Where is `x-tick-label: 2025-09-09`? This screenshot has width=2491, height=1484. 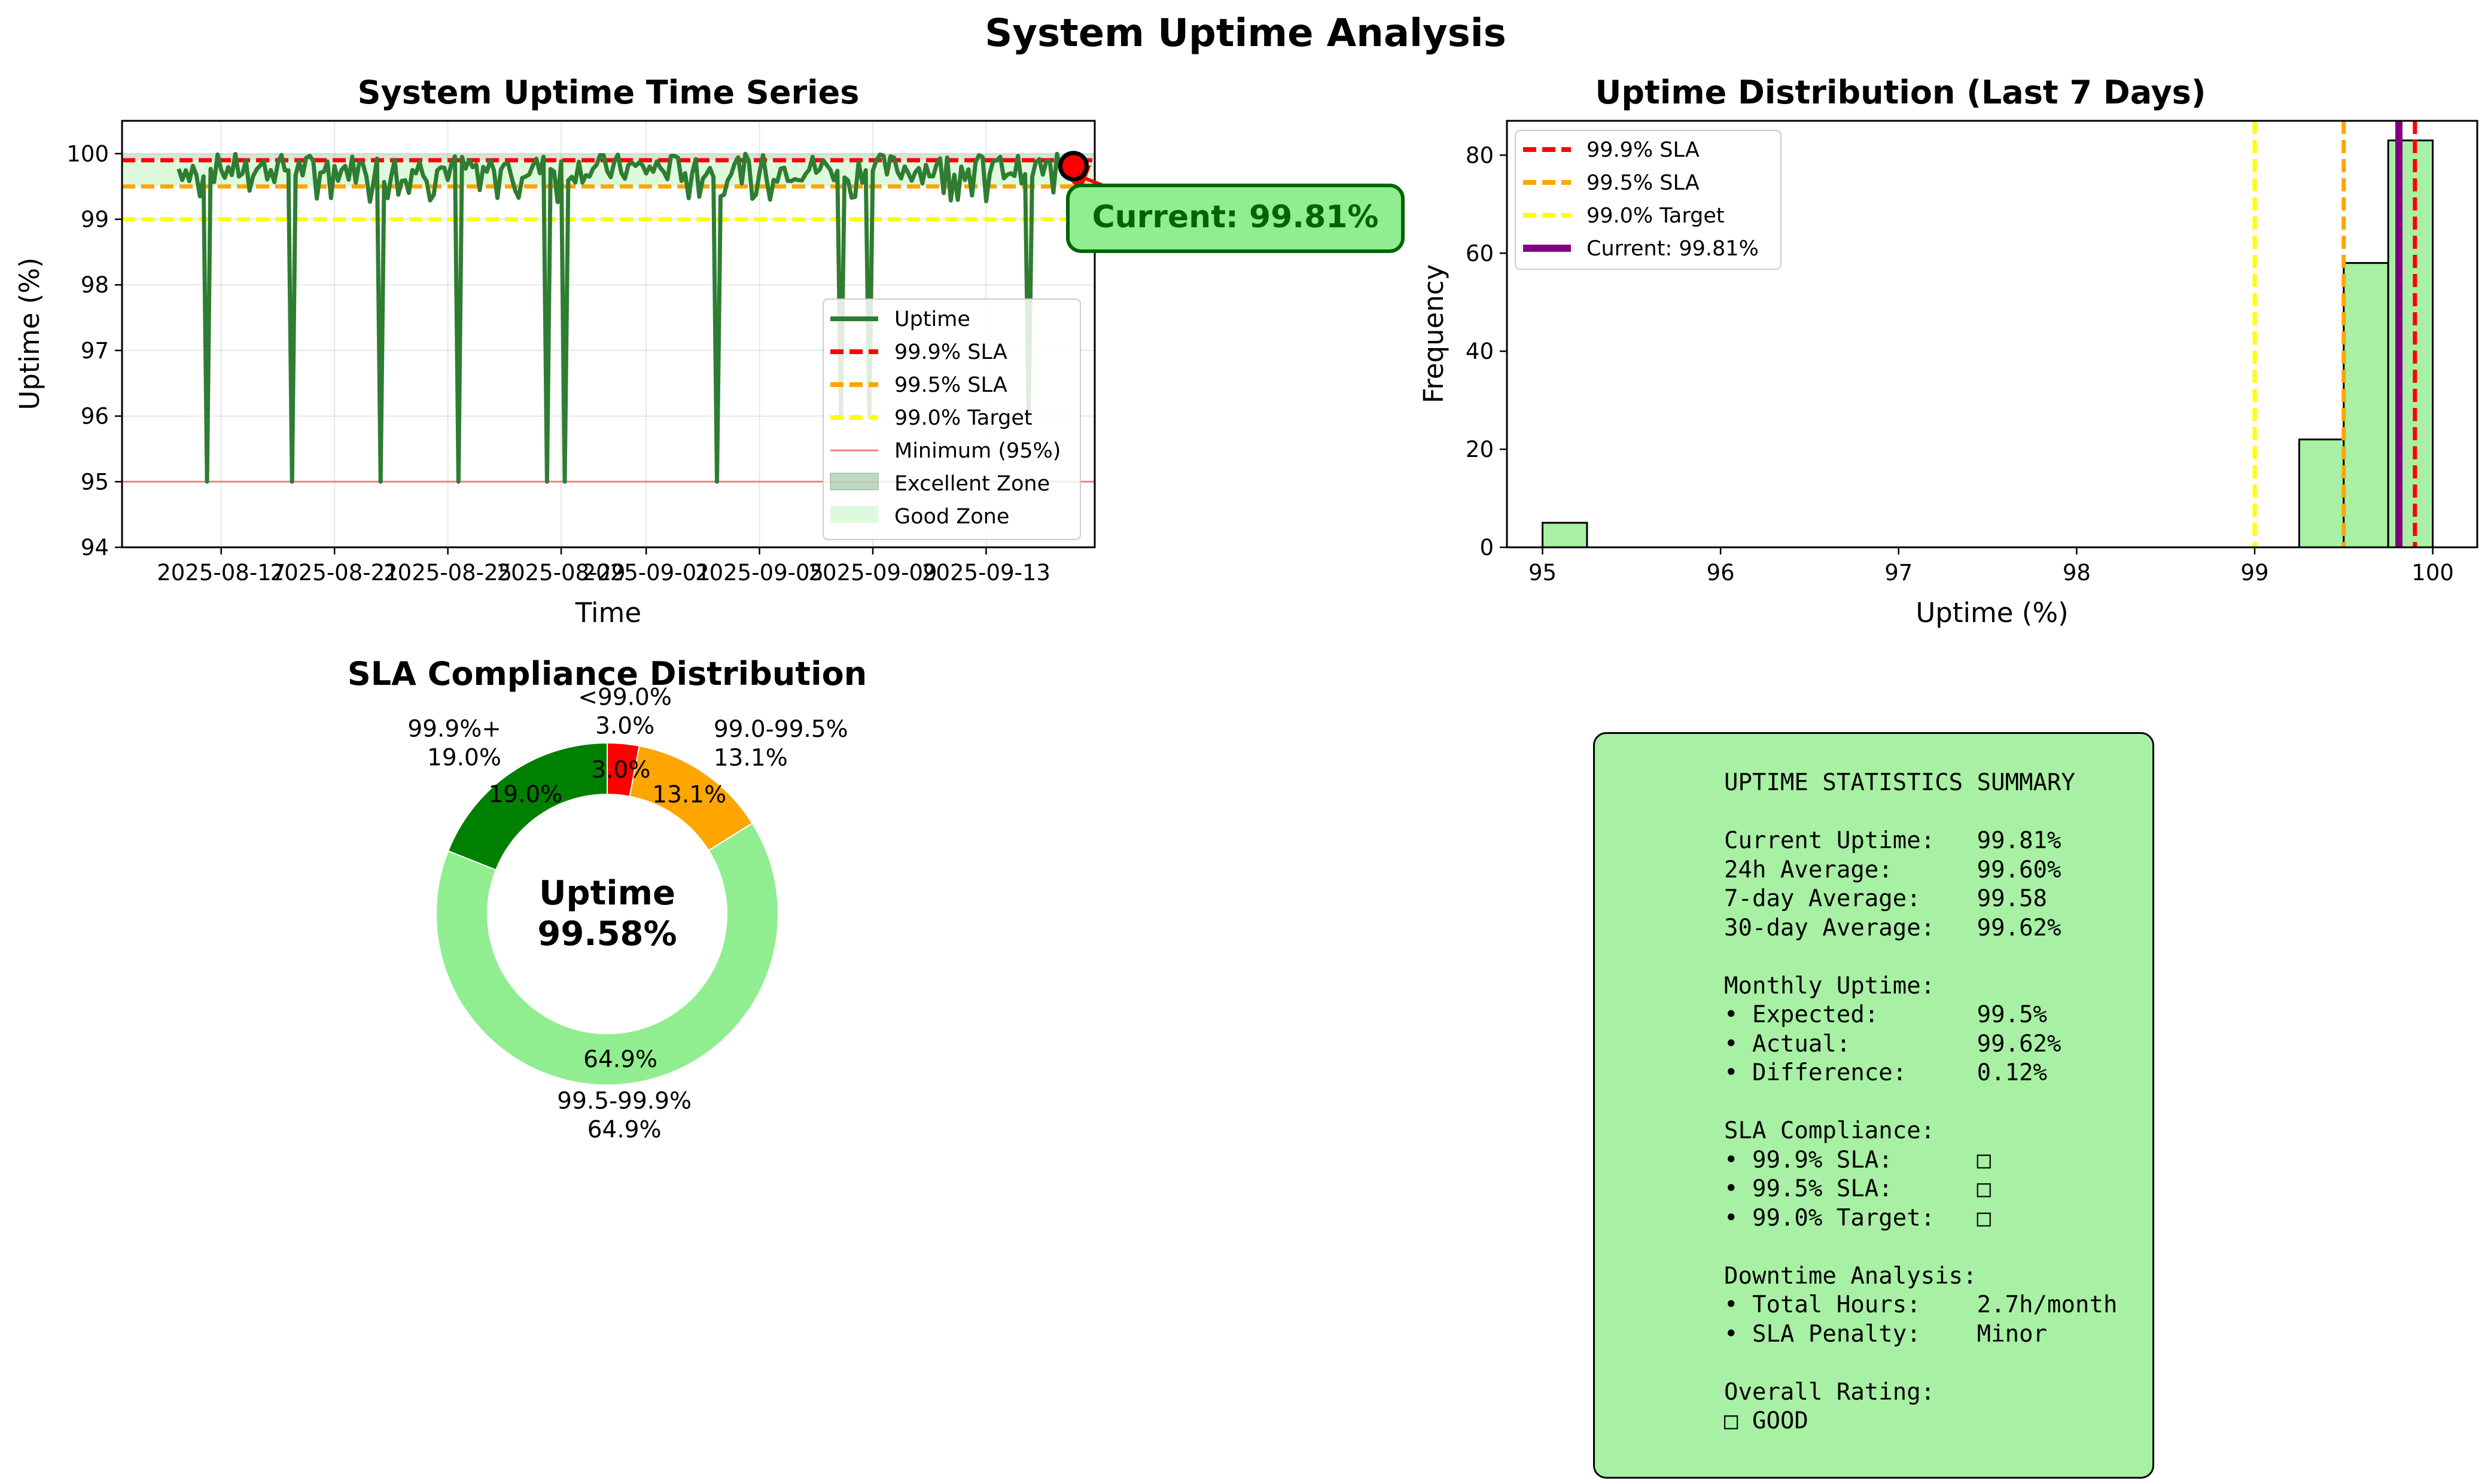
x-tick-label: 2025-09-09 is located at coordinates (873, 573).